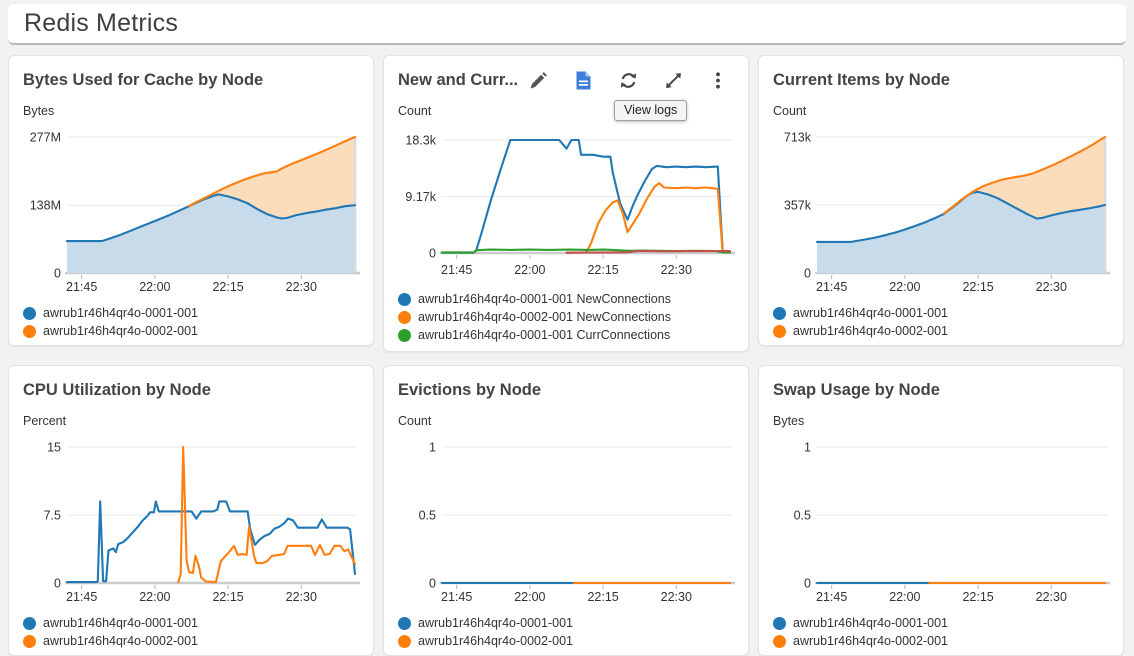  I want to click on expand-icon, so click(673, 80).